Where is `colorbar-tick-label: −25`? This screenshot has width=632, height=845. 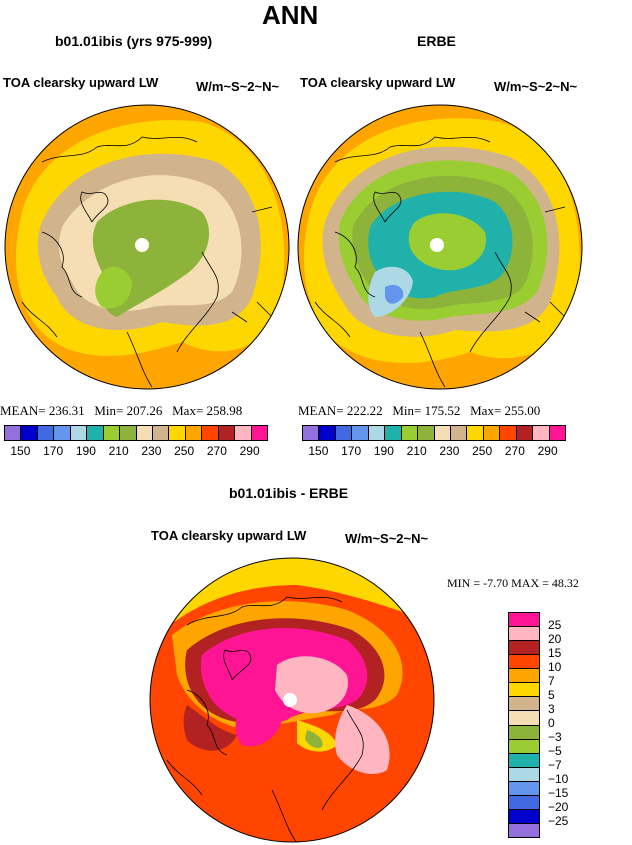 colorbar-tick-label: −25 is located at coordinates (558, 821).